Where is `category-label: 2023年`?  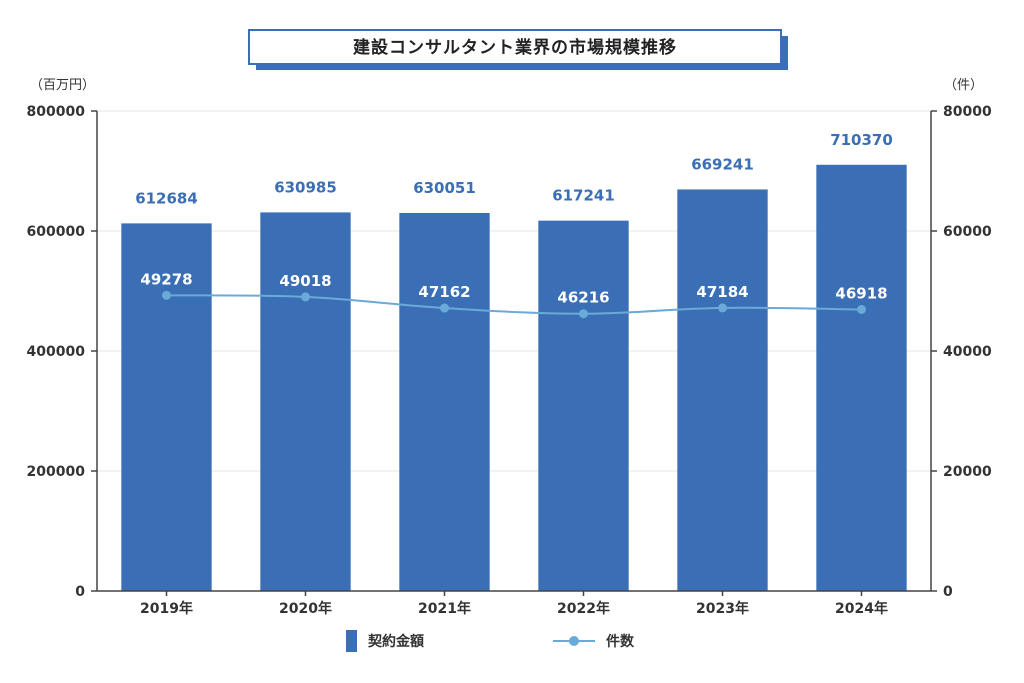 category-label: 2023年 is located at coordinates (722, 608).